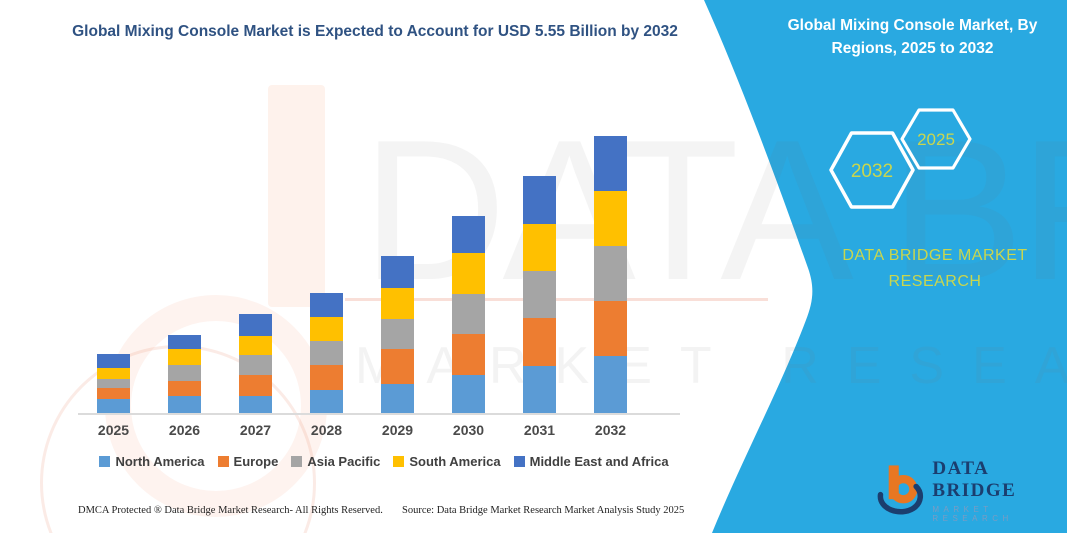 The image size is (1067, 533). Describe the element at coordinates (297, 461) in the screenshot. I see `legend-swatch-asia-pacific` at that location.